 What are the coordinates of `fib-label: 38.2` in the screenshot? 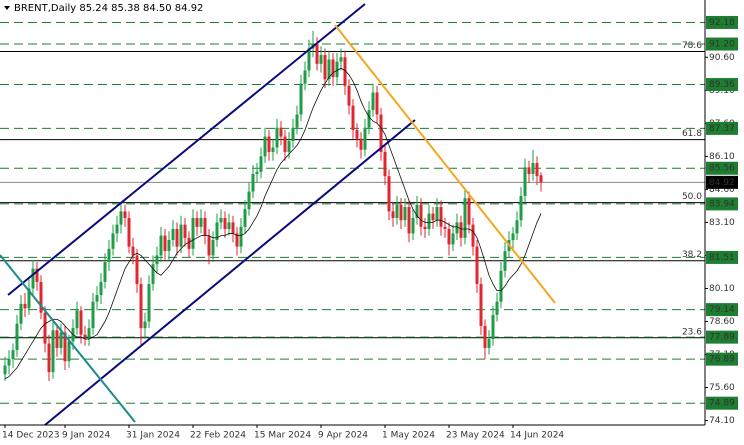 It's located at (692, 255).